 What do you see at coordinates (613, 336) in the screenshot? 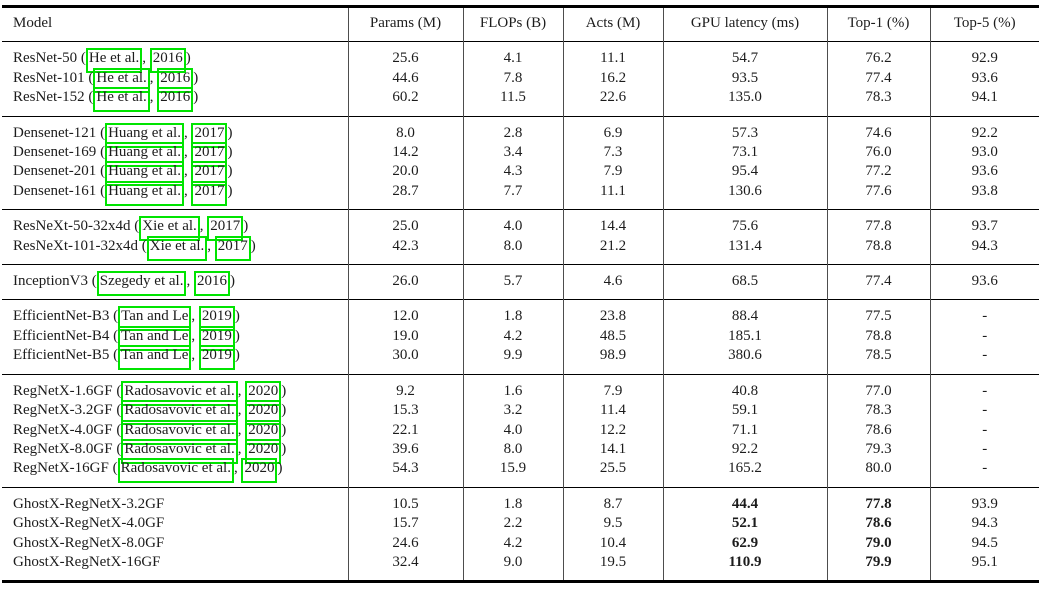
I see `acts-cell: 48.5` at bounding box center [613, 336].